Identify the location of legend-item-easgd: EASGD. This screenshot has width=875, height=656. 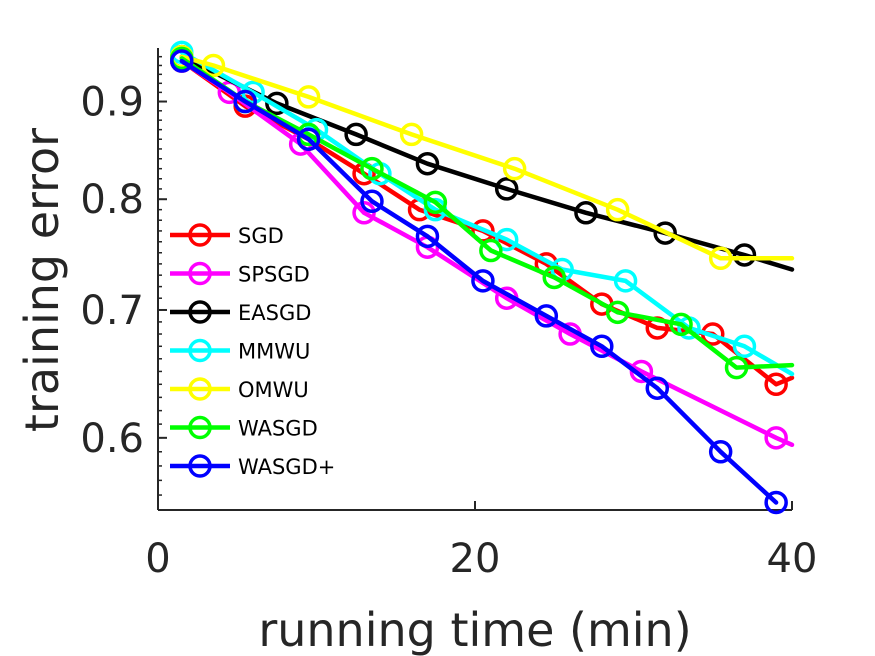
(240, 312).